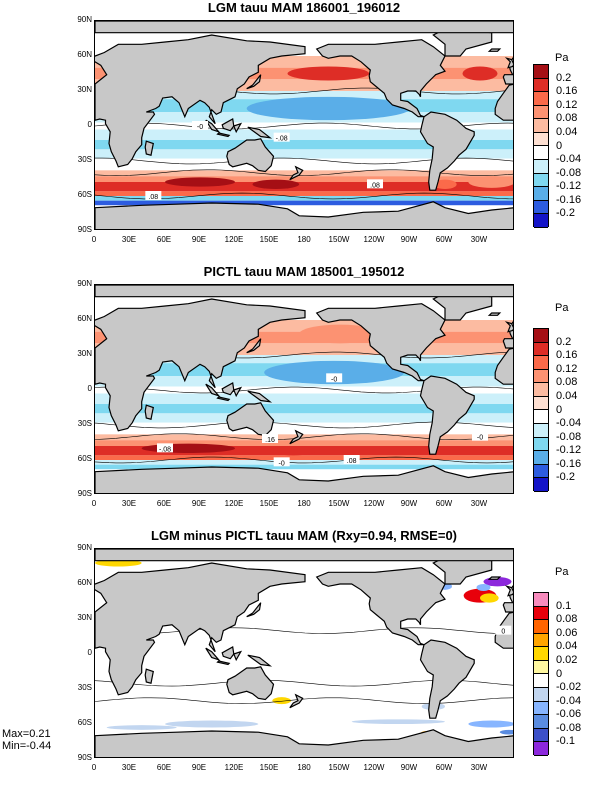 This screenshot has width=594, height=792. Describe the element at coordinates (89, 652) in the screenshot. I see `y-tick-label: 0` at that location.